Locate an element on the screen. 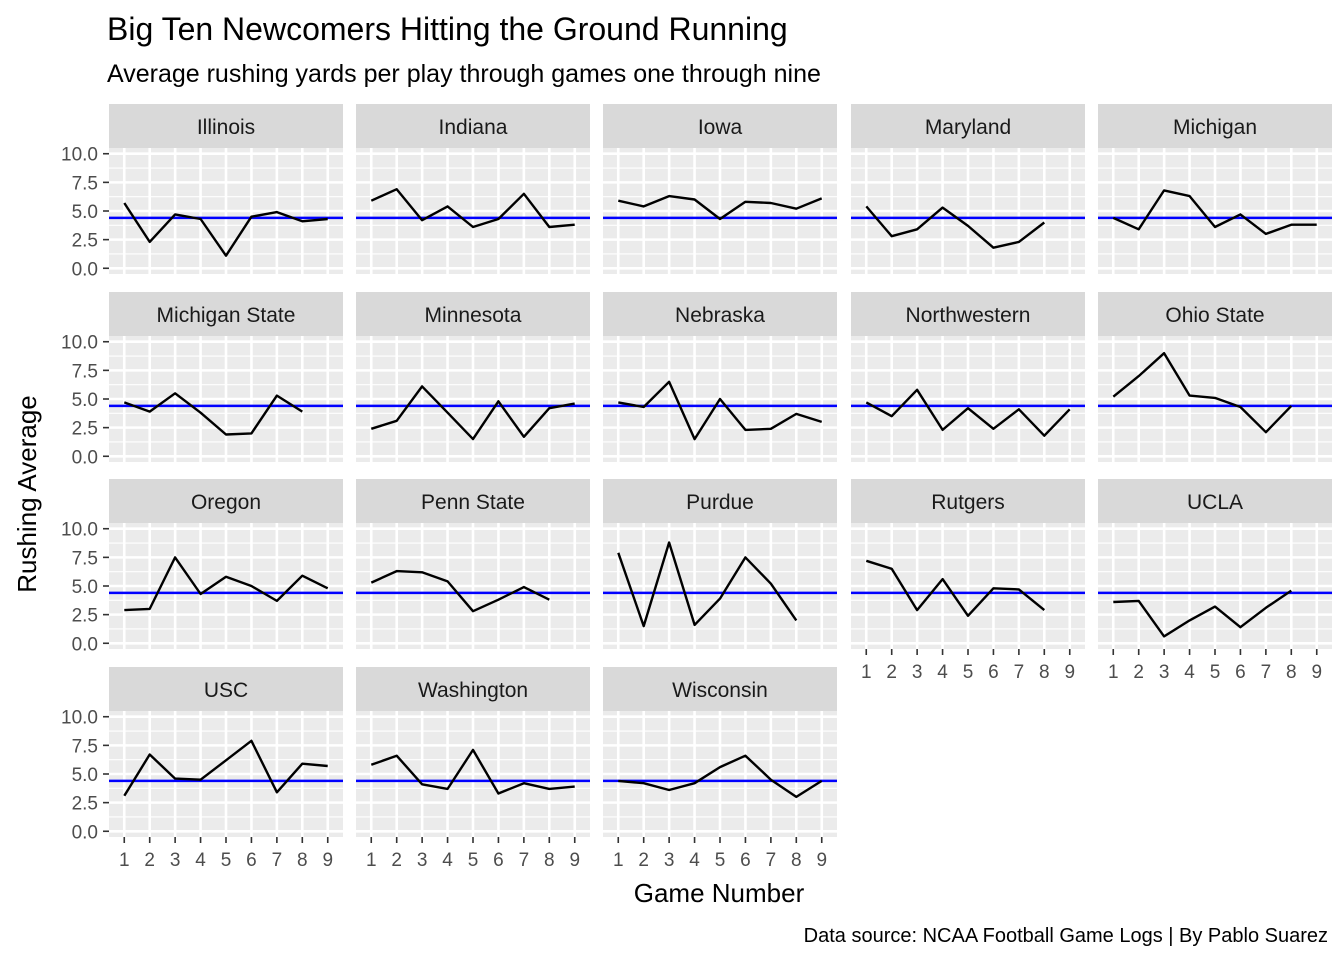 The image size is (1344, 960). facet-strip-label: Michigan is located at coordinates (1215, 127).